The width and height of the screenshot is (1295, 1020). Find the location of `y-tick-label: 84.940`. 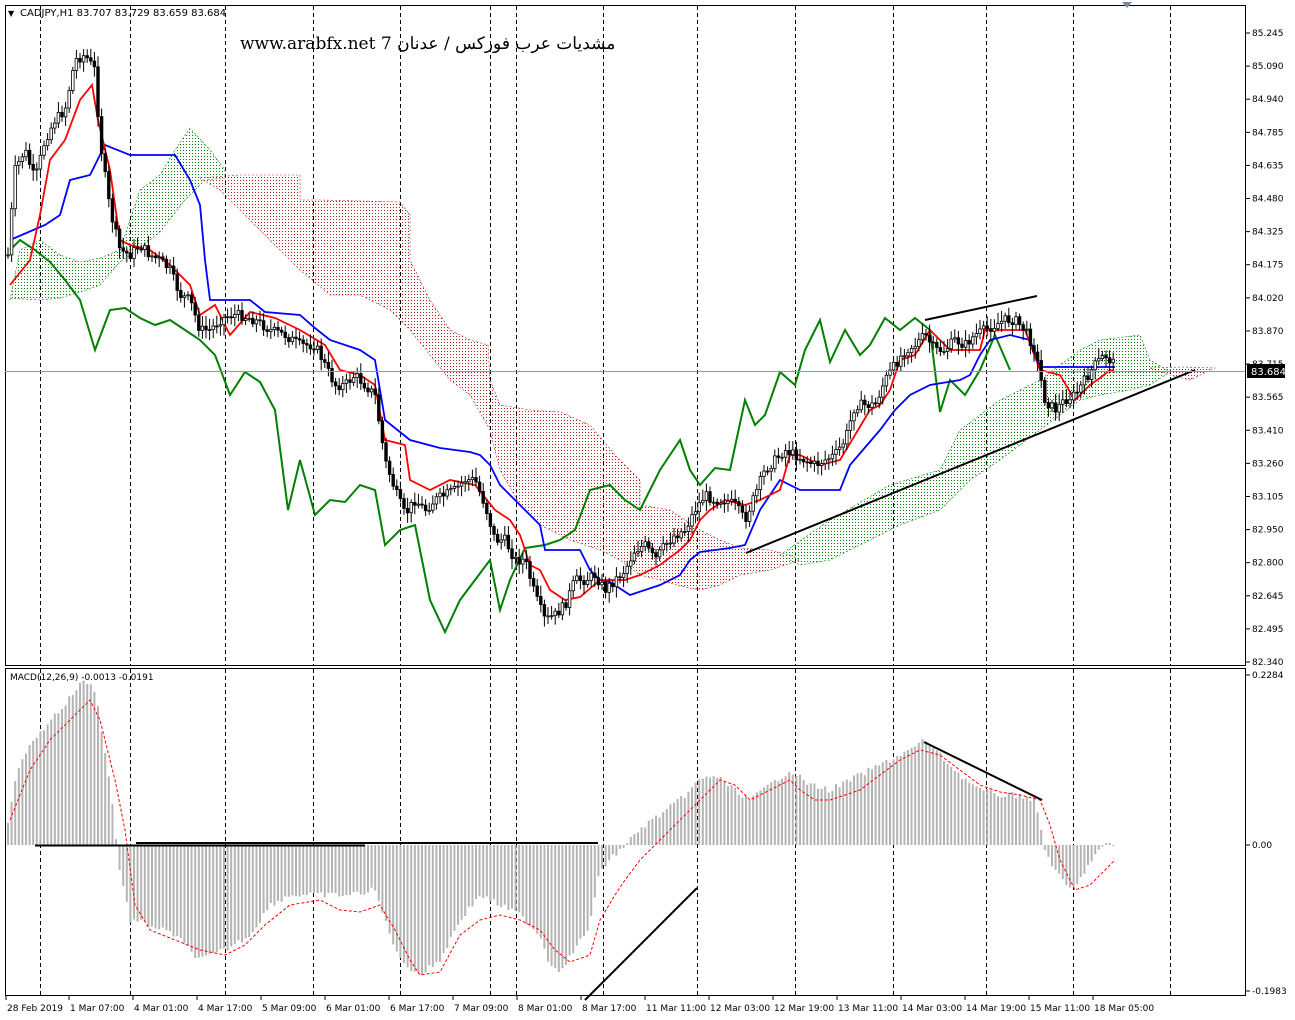

y-tick-label: 84.940 is located at coordinates (1268, 100).